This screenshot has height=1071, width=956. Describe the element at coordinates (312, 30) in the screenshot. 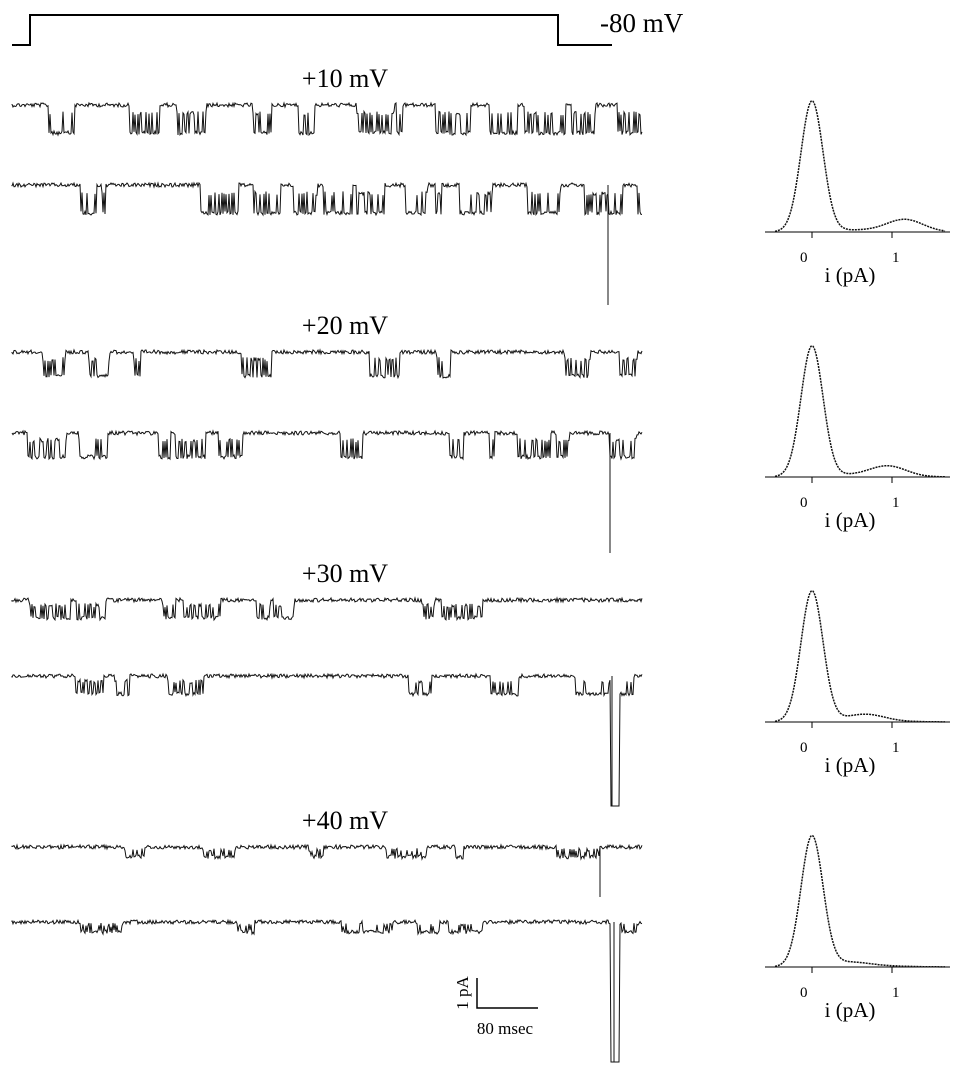

I see `voltage-protocol` at that location.